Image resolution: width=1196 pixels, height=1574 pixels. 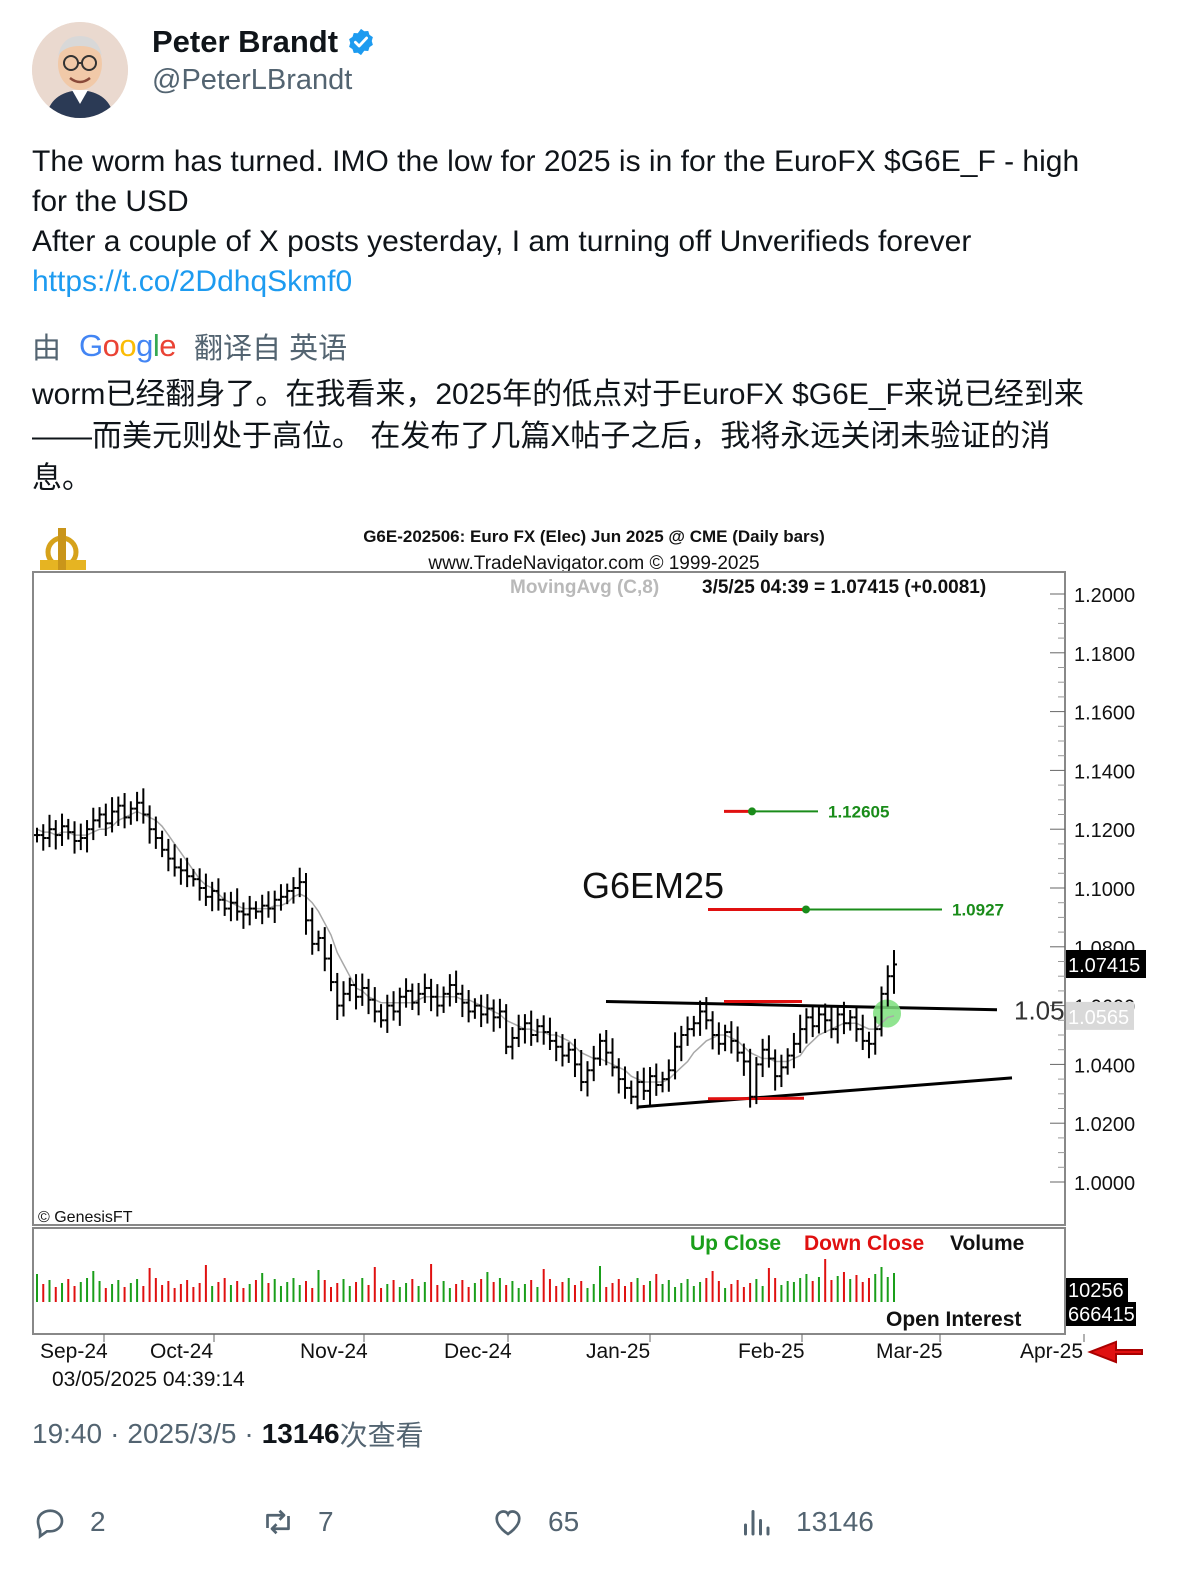 I want to click on tweet-date: 2025/3/5, so click(x=182, y=1433).